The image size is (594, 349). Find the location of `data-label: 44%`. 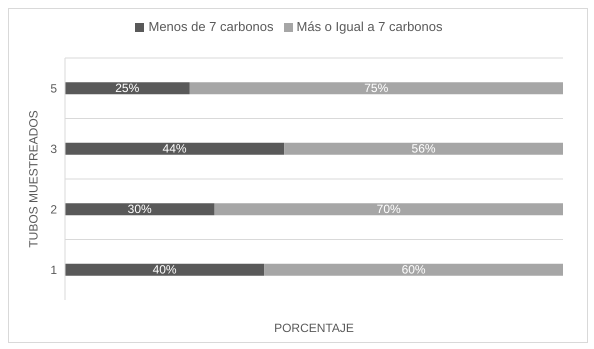

data-label: 44% is located at coordinates (174, 149).